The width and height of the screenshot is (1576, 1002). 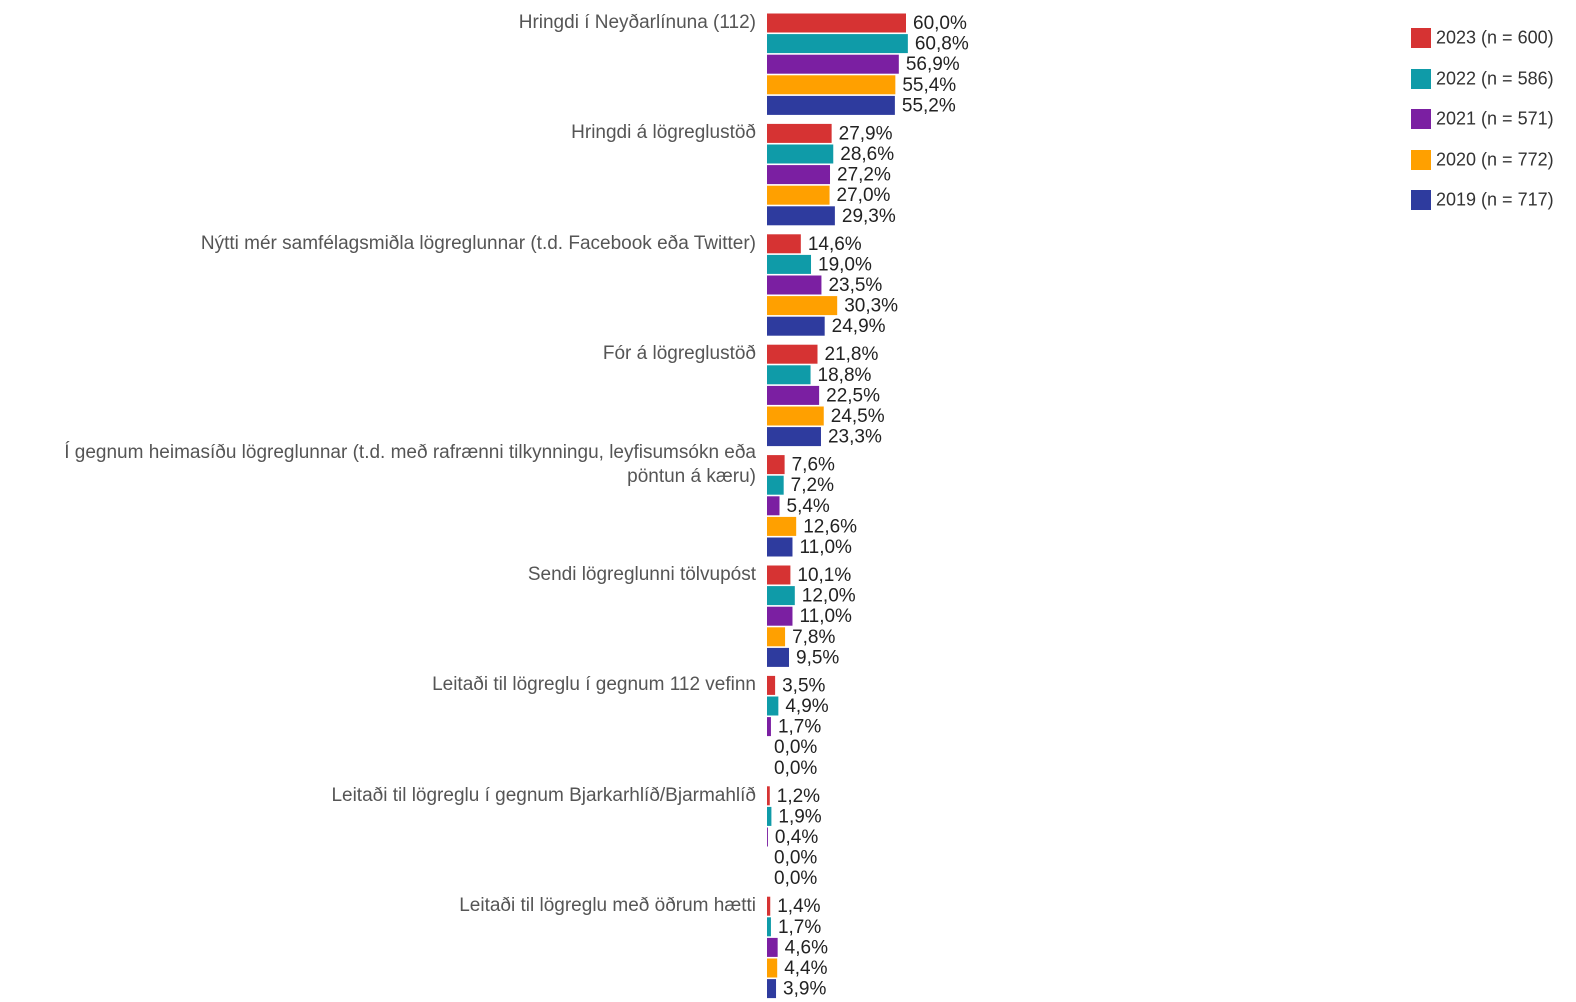 What do you see at coordinates (817, 657) in the screenshot?
I see `value-label: 9,5%` at bounding box center [817, 657].